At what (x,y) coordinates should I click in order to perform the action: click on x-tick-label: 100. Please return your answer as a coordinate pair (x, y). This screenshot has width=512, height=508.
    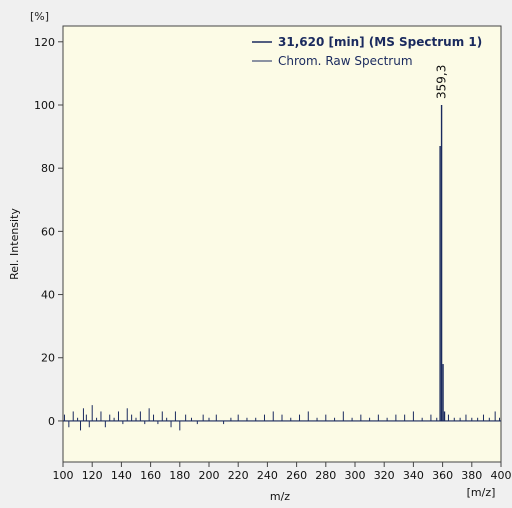
    Looking at the image, I should click on (63, 475).